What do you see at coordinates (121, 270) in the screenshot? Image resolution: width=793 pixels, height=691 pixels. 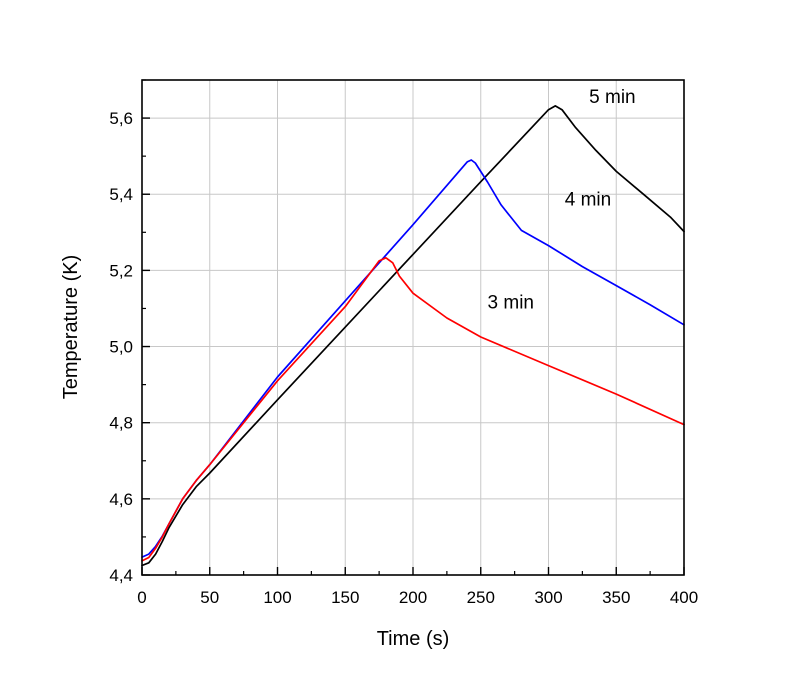 I see `y-tick-label: 5,2` at bounding box center [121, 270].